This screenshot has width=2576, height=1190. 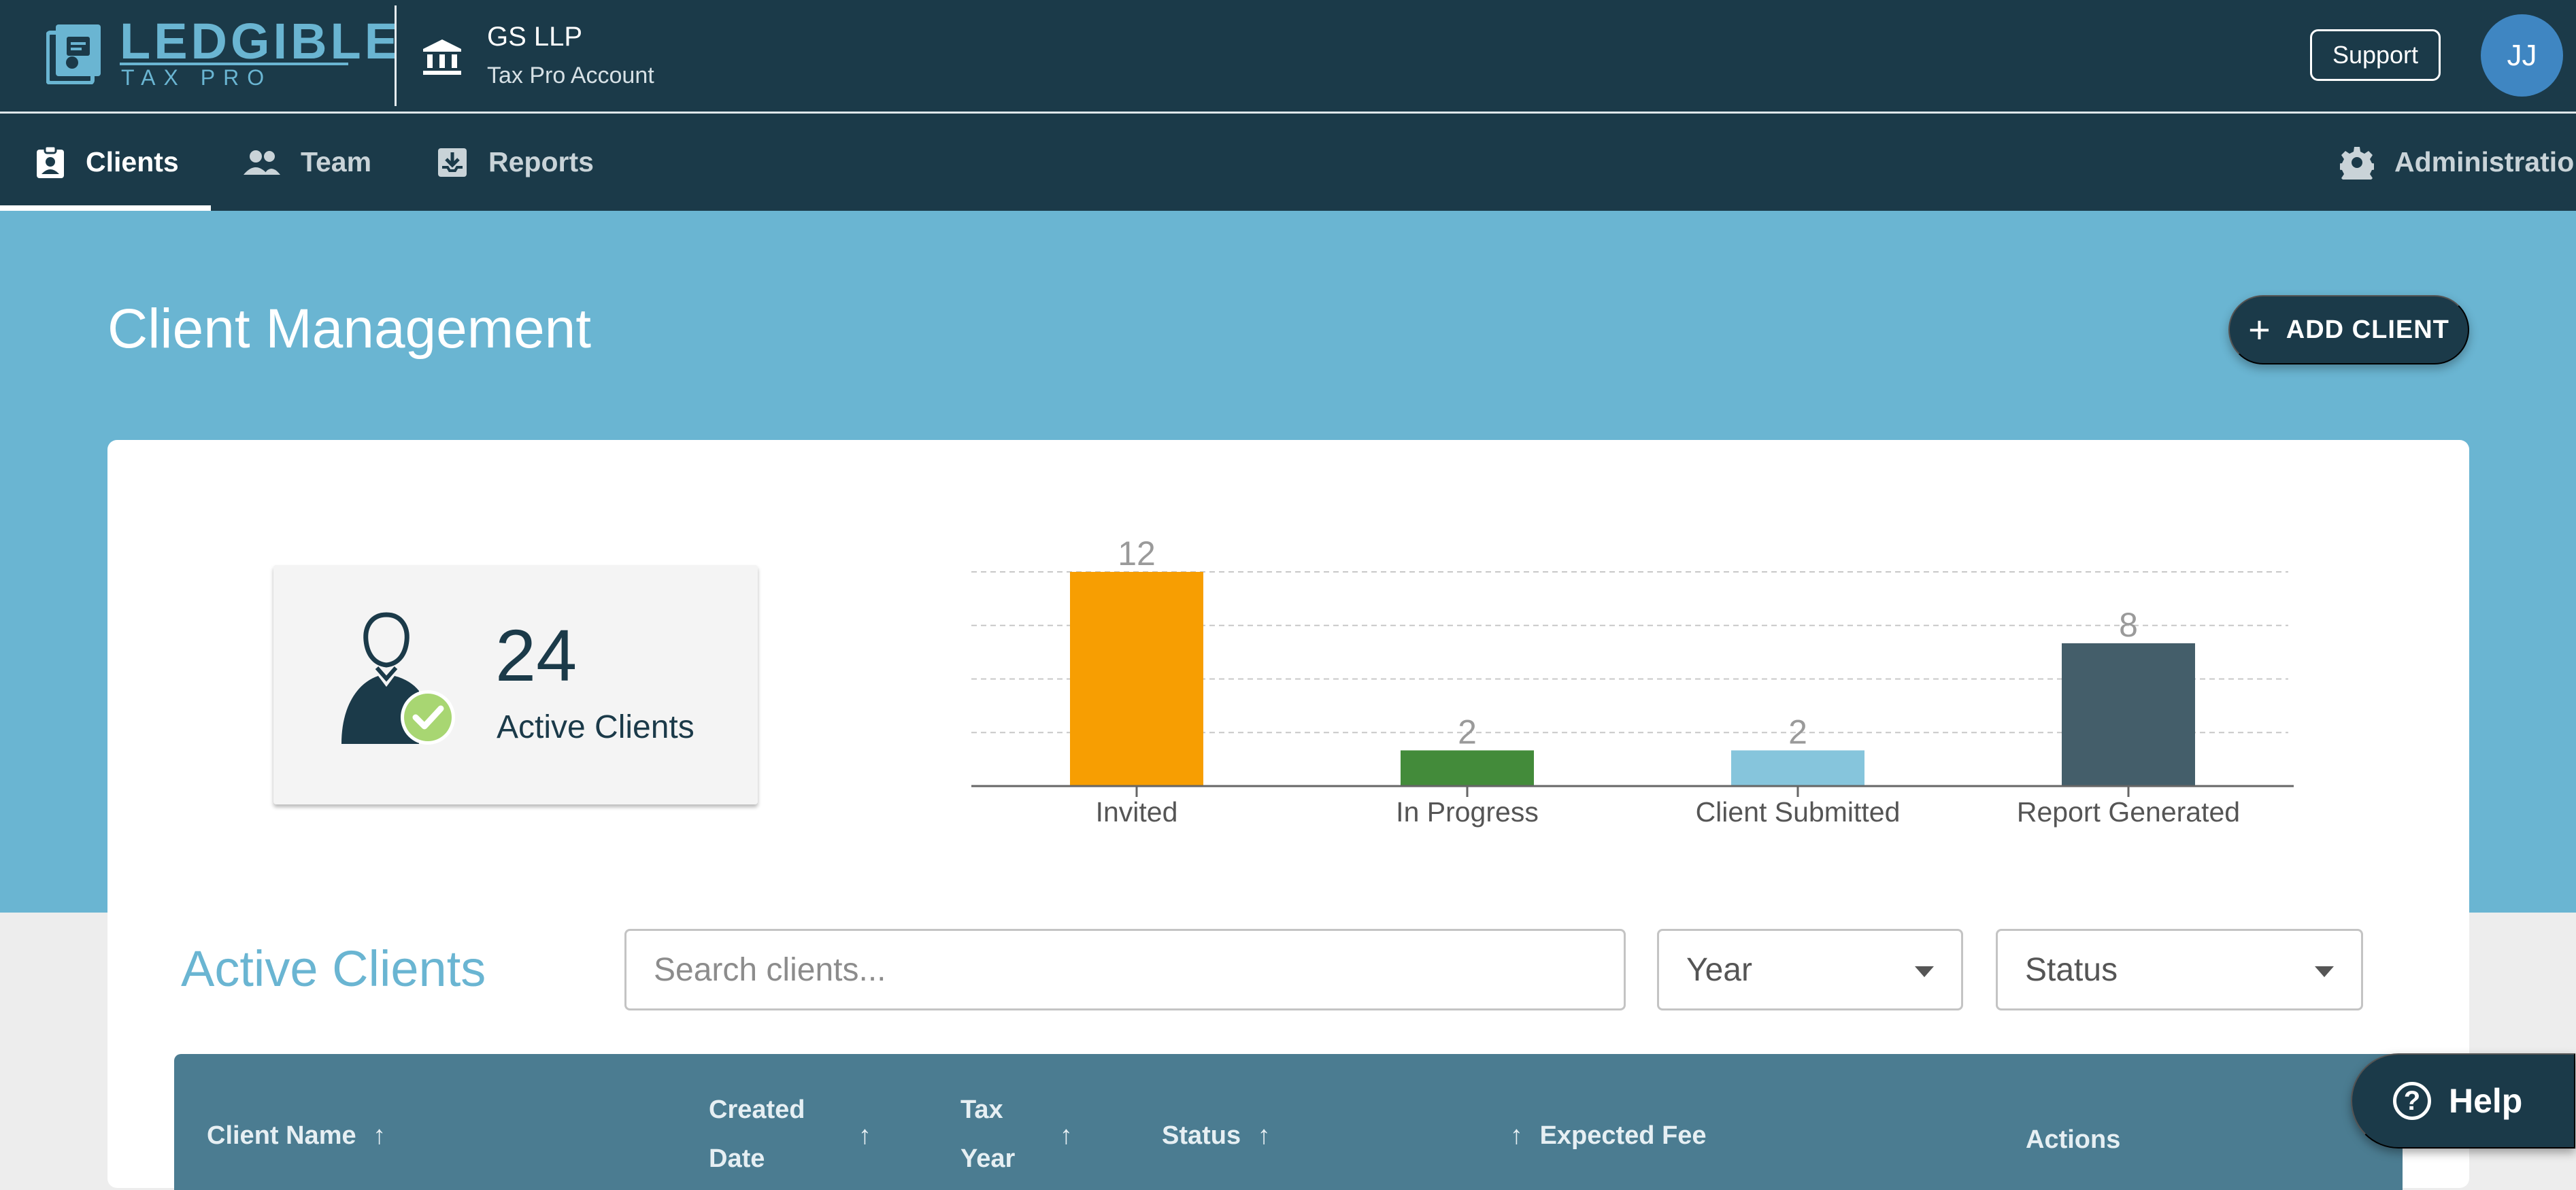 I want to click on tab-clients: Clients, so click(x=107, y=163).